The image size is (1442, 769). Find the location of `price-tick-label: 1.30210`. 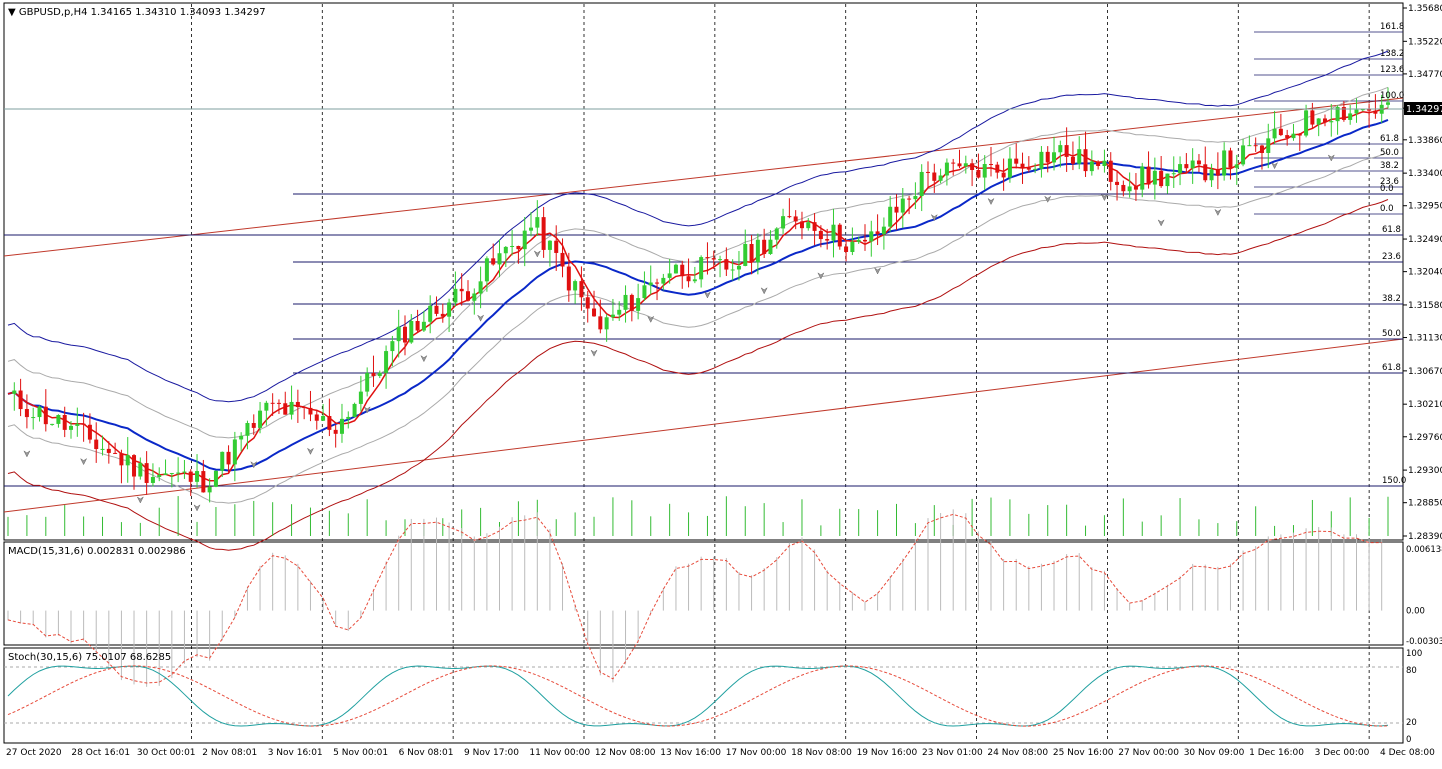

price-tick-label: 1.30210 is located at coordinates (1425, 405).